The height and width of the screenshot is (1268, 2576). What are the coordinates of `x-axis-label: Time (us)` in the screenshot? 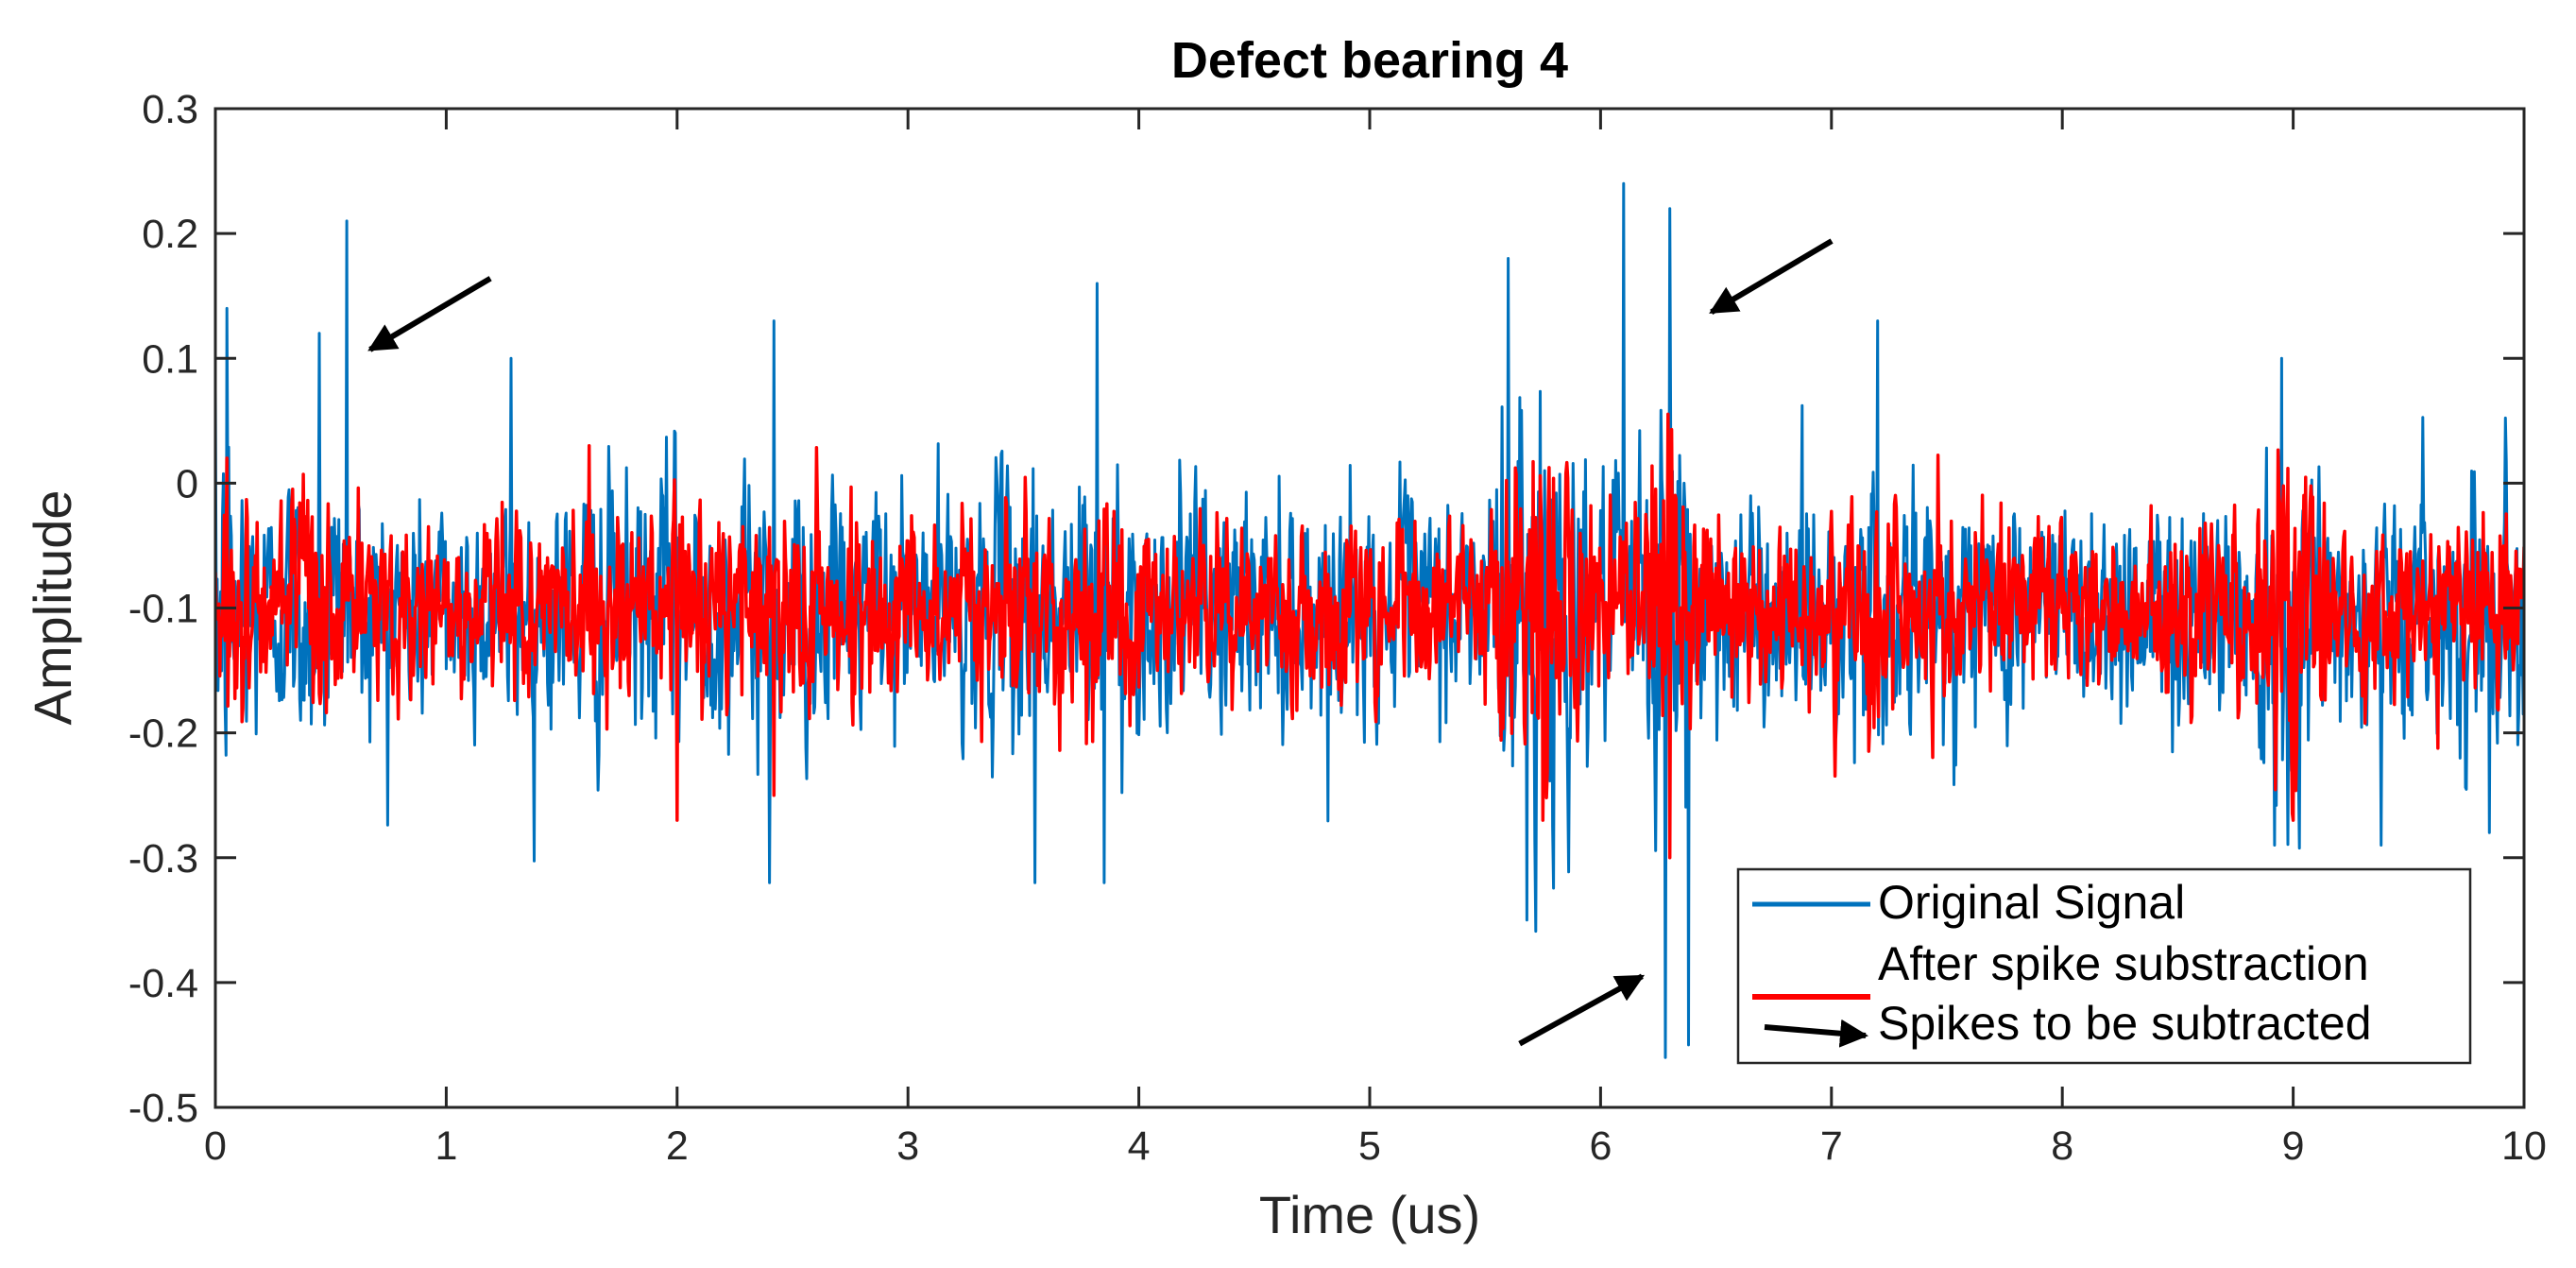 It's located at (1369, 1214).